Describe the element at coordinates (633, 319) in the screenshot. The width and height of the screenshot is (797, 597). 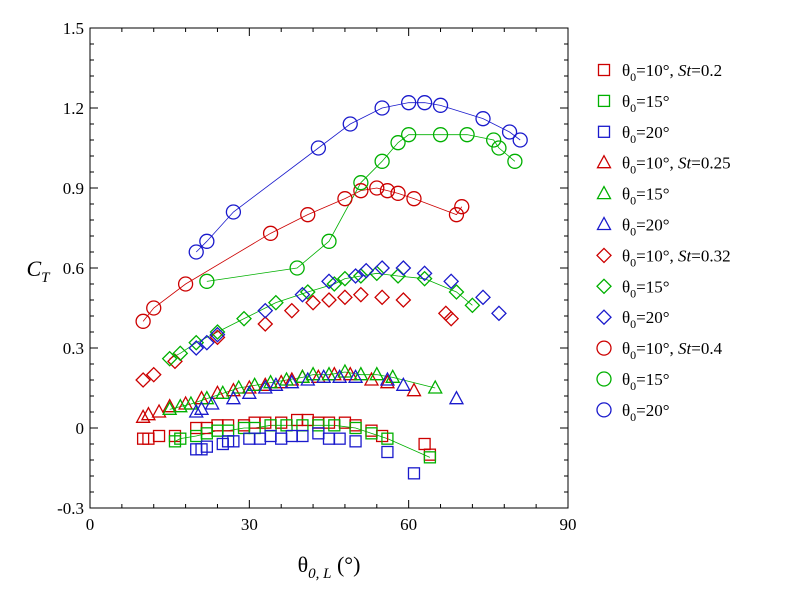
I see `legend-entry: θ0=20°` at that location.